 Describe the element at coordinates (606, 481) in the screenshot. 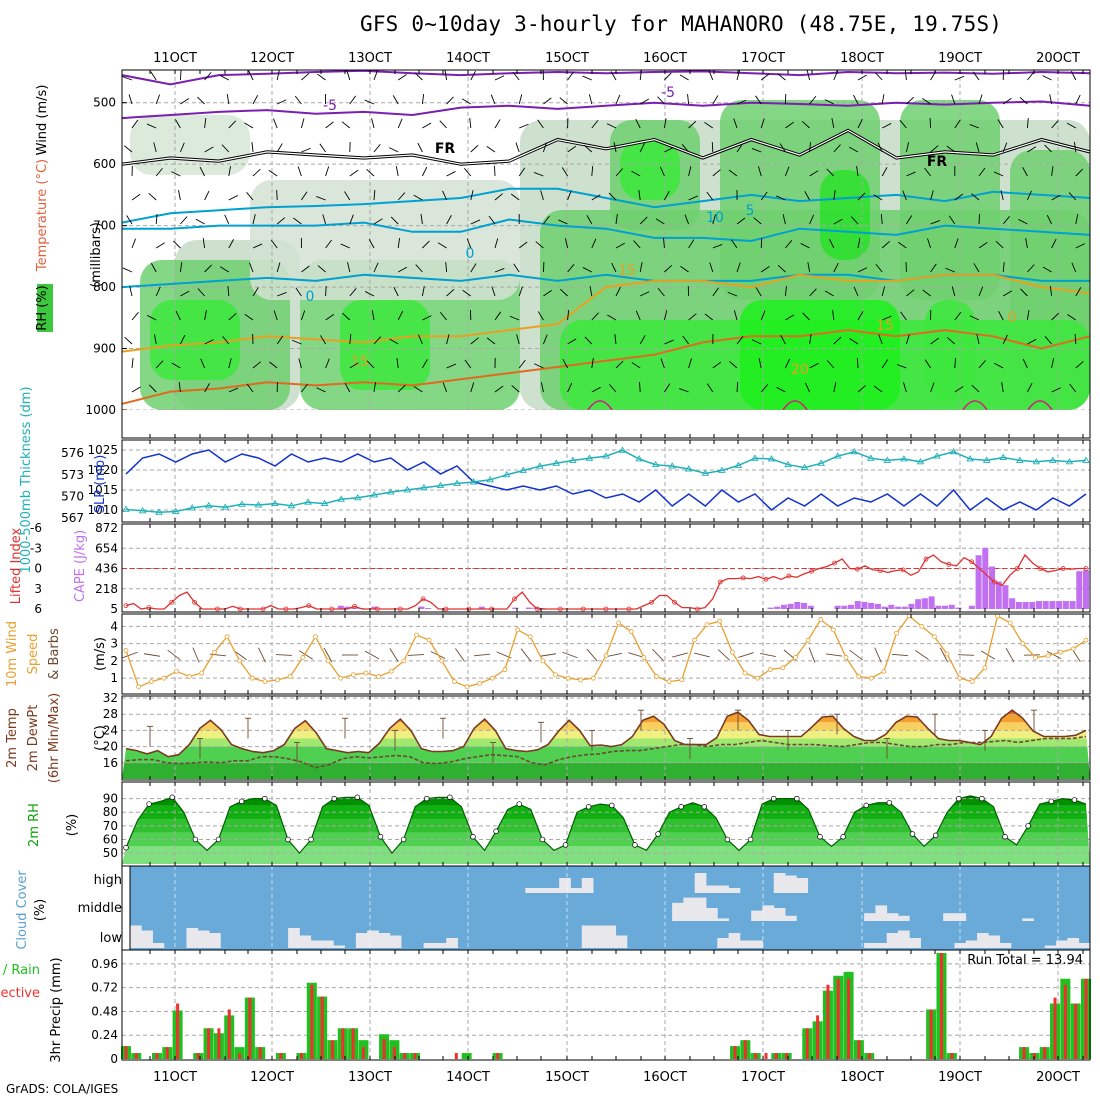

I see `slp-frame` at that location.